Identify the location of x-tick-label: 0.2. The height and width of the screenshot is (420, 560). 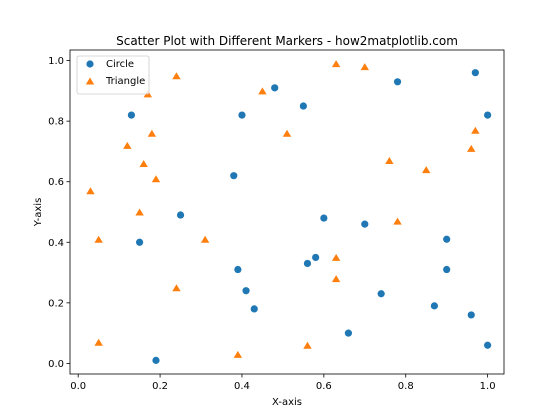
(160, 386).